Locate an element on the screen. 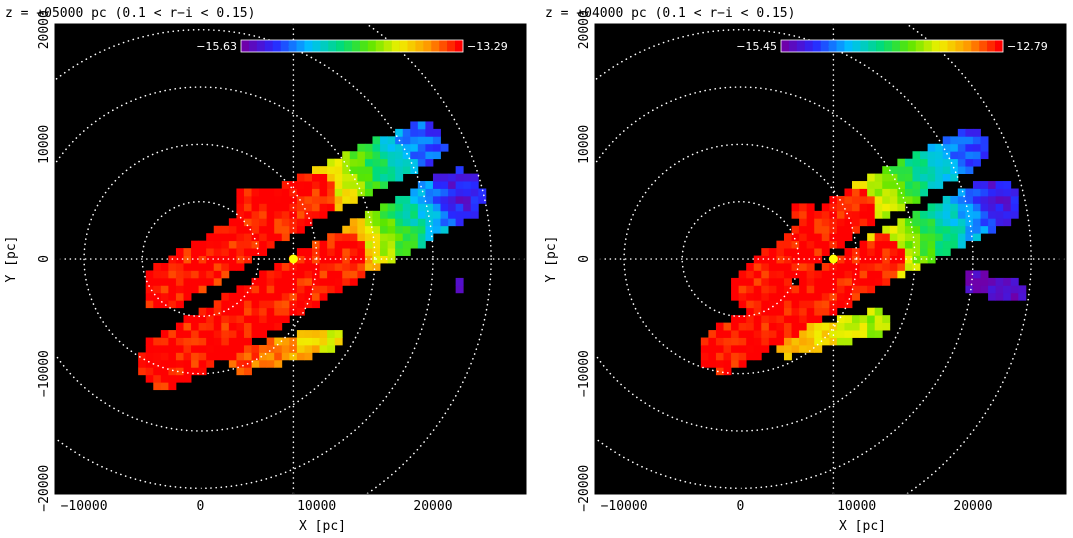 The width and height of the screenshot is (1073, 538). x-tick-label: 0 is located at coordinates (740, 506).